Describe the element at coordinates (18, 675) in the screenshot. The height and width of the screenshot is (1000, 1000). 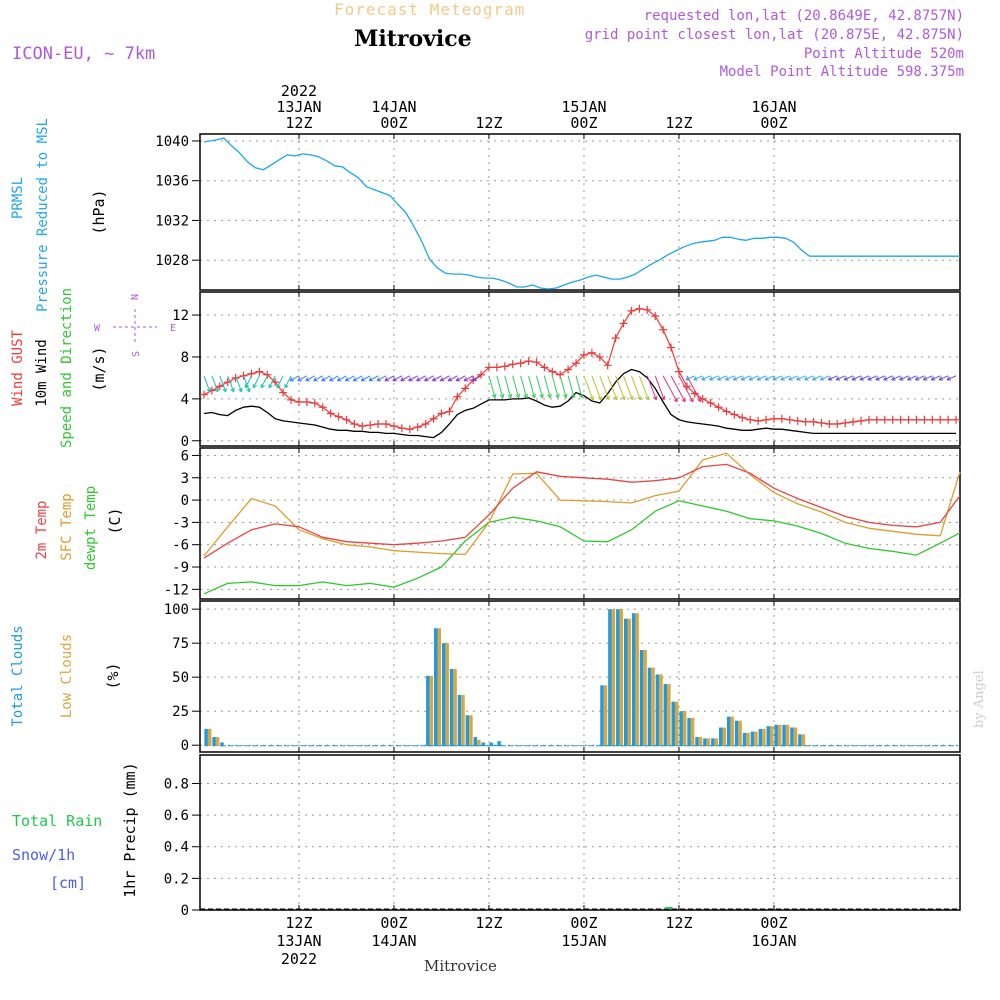
I see `total-clouds-label: Total Clouds` at that location.